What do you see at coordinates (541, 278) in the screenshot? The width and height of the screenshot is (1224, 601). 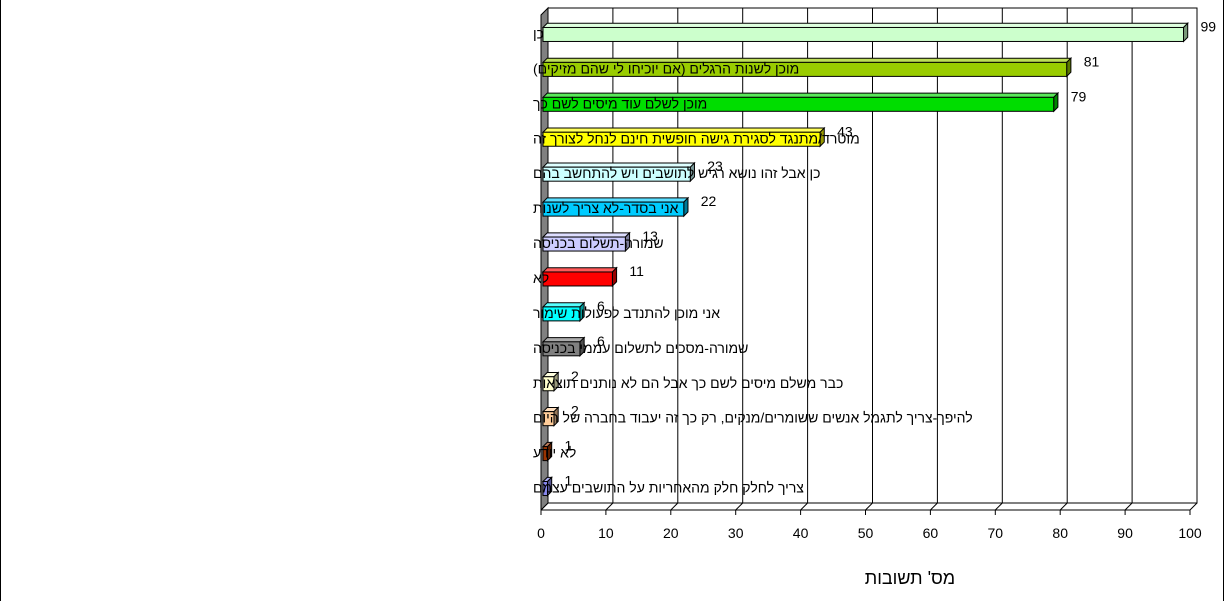 I see `category-label-8: לא` at bounding box center [541, 278].